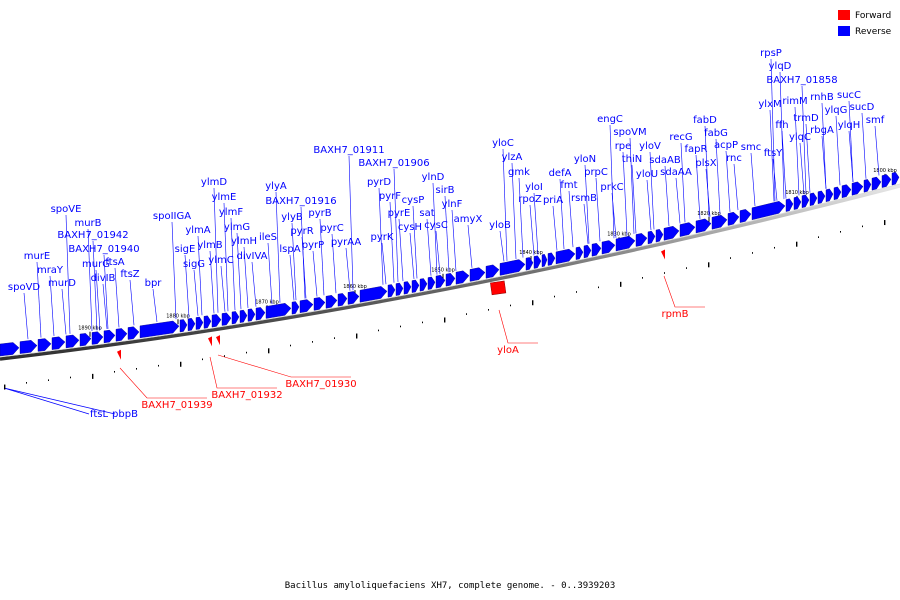 This screenshot has height=600, width=900. I want to click on reverse-gene-label: divIB, so click(103, 278).